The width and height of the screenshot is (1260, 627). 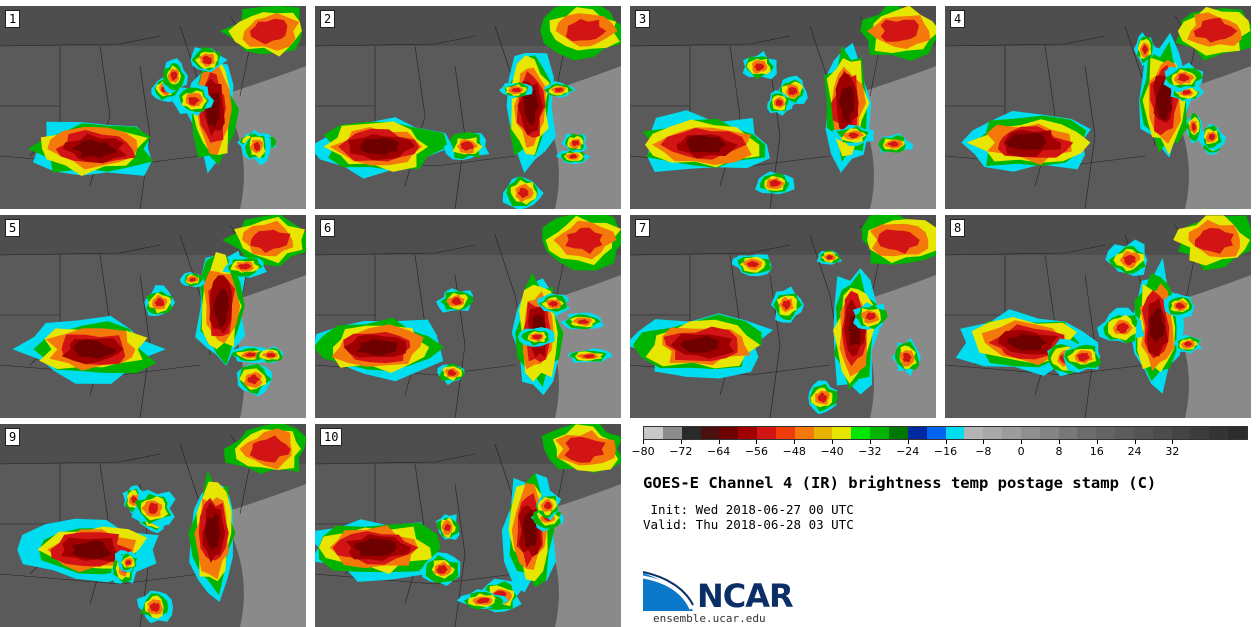 I want to click on panel-number-label: 10, so click(x=331, y=437).